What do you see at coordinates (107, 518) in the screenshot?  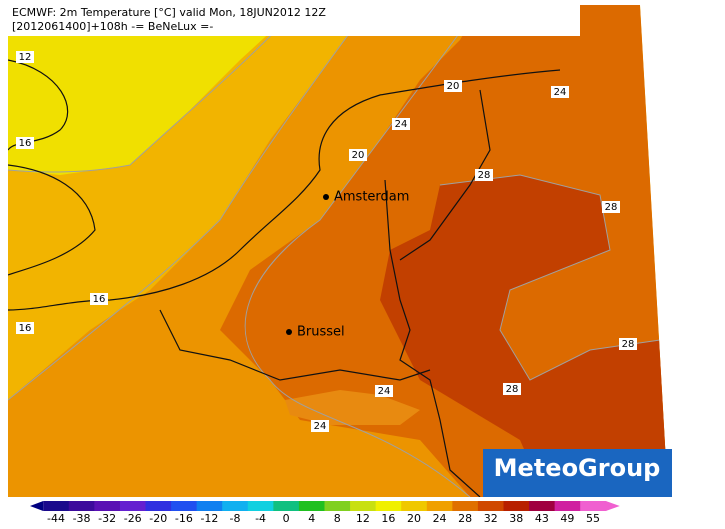 I see `colorbar-label: -32` at bounding box center [107, 518].